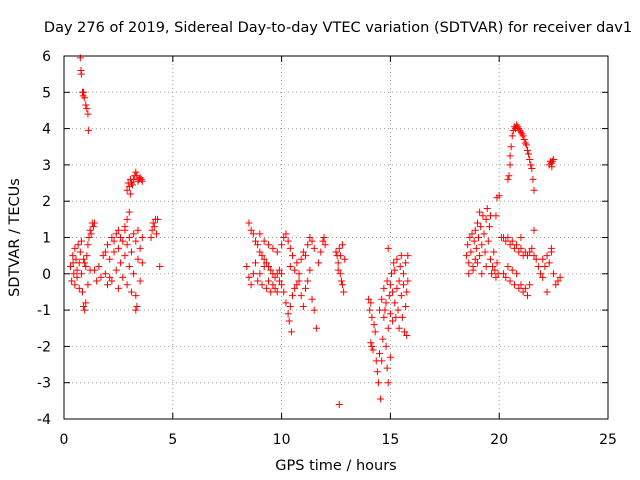  I want to click on x-tick-label: 10, so click(282, 440).